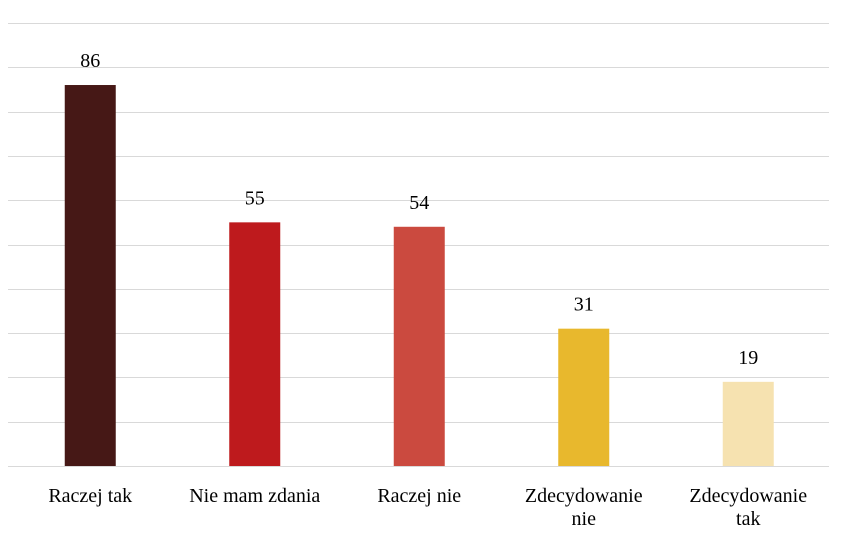 This screenshot has height=540, width=851. Describe the element at coordinates (90, 61) in the screenshot. I see `data-label: 86` at that location.